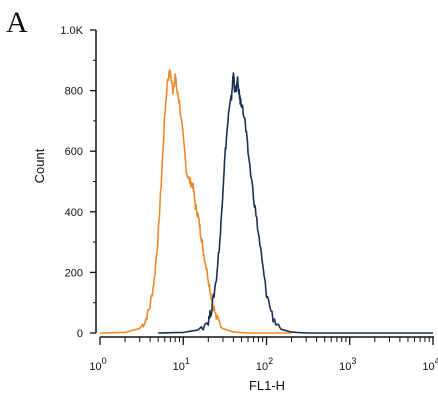  What do you see at coordinates (74, 213) in the screenshot?
I see `y-tick-label: 400` at bounding box center [74, 213].